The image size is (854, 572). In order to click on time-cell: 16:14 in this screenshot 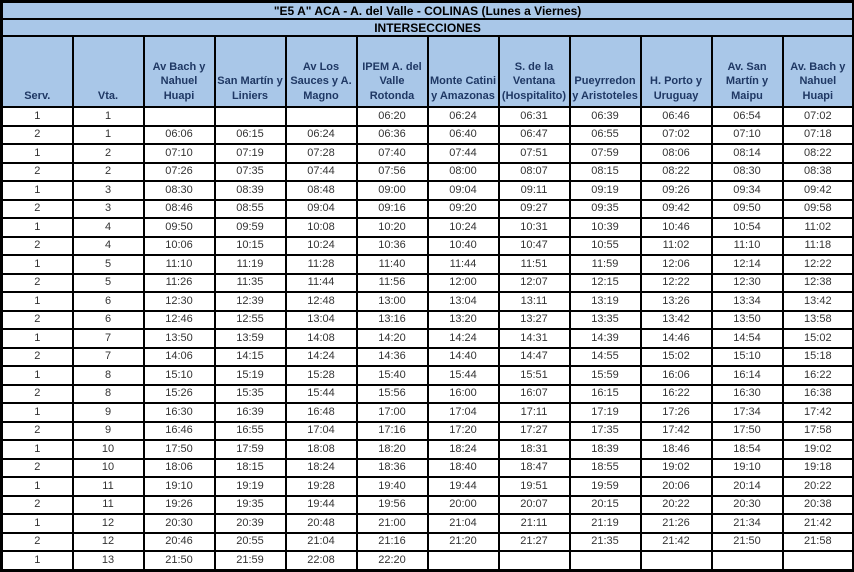, I will do `click(747, 375)`.